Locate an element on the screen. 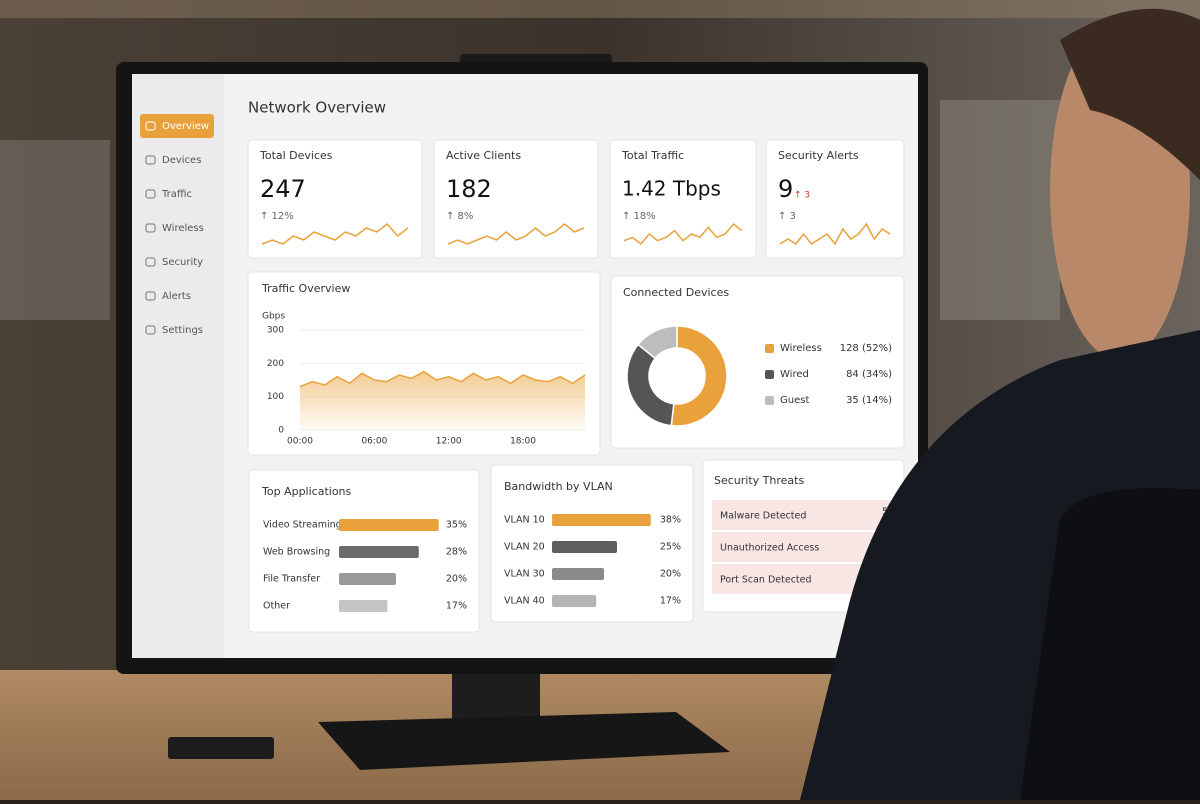  card-title: Connected Devices is located at coordinates (676, 292).